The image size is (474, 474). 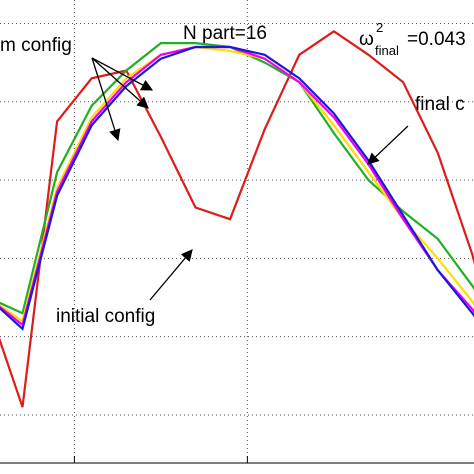 I want to click on arrow-minimum-to-green, so click(x=122, y=74).